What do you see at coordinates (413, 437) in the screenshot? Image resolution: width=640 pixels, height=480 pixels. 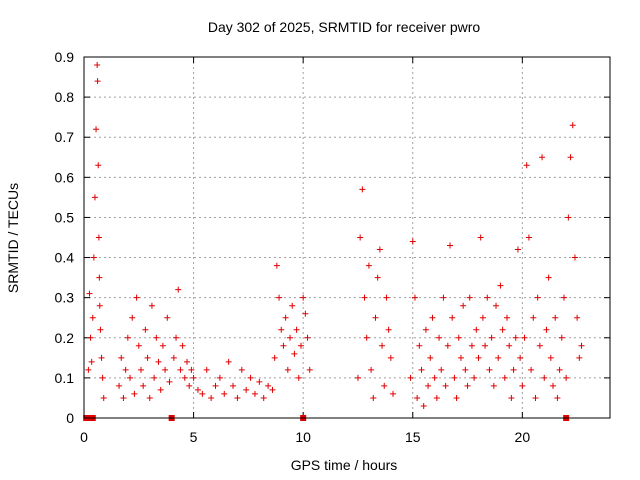 I see `x-tick-label: 15` at bounding box center [413, 437].